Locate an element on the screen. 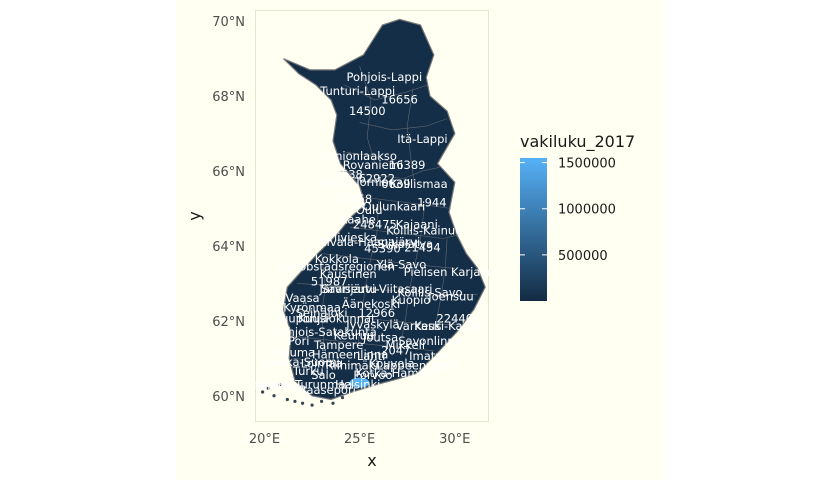  region-label: 45390 is located at coordinates (382, 249).